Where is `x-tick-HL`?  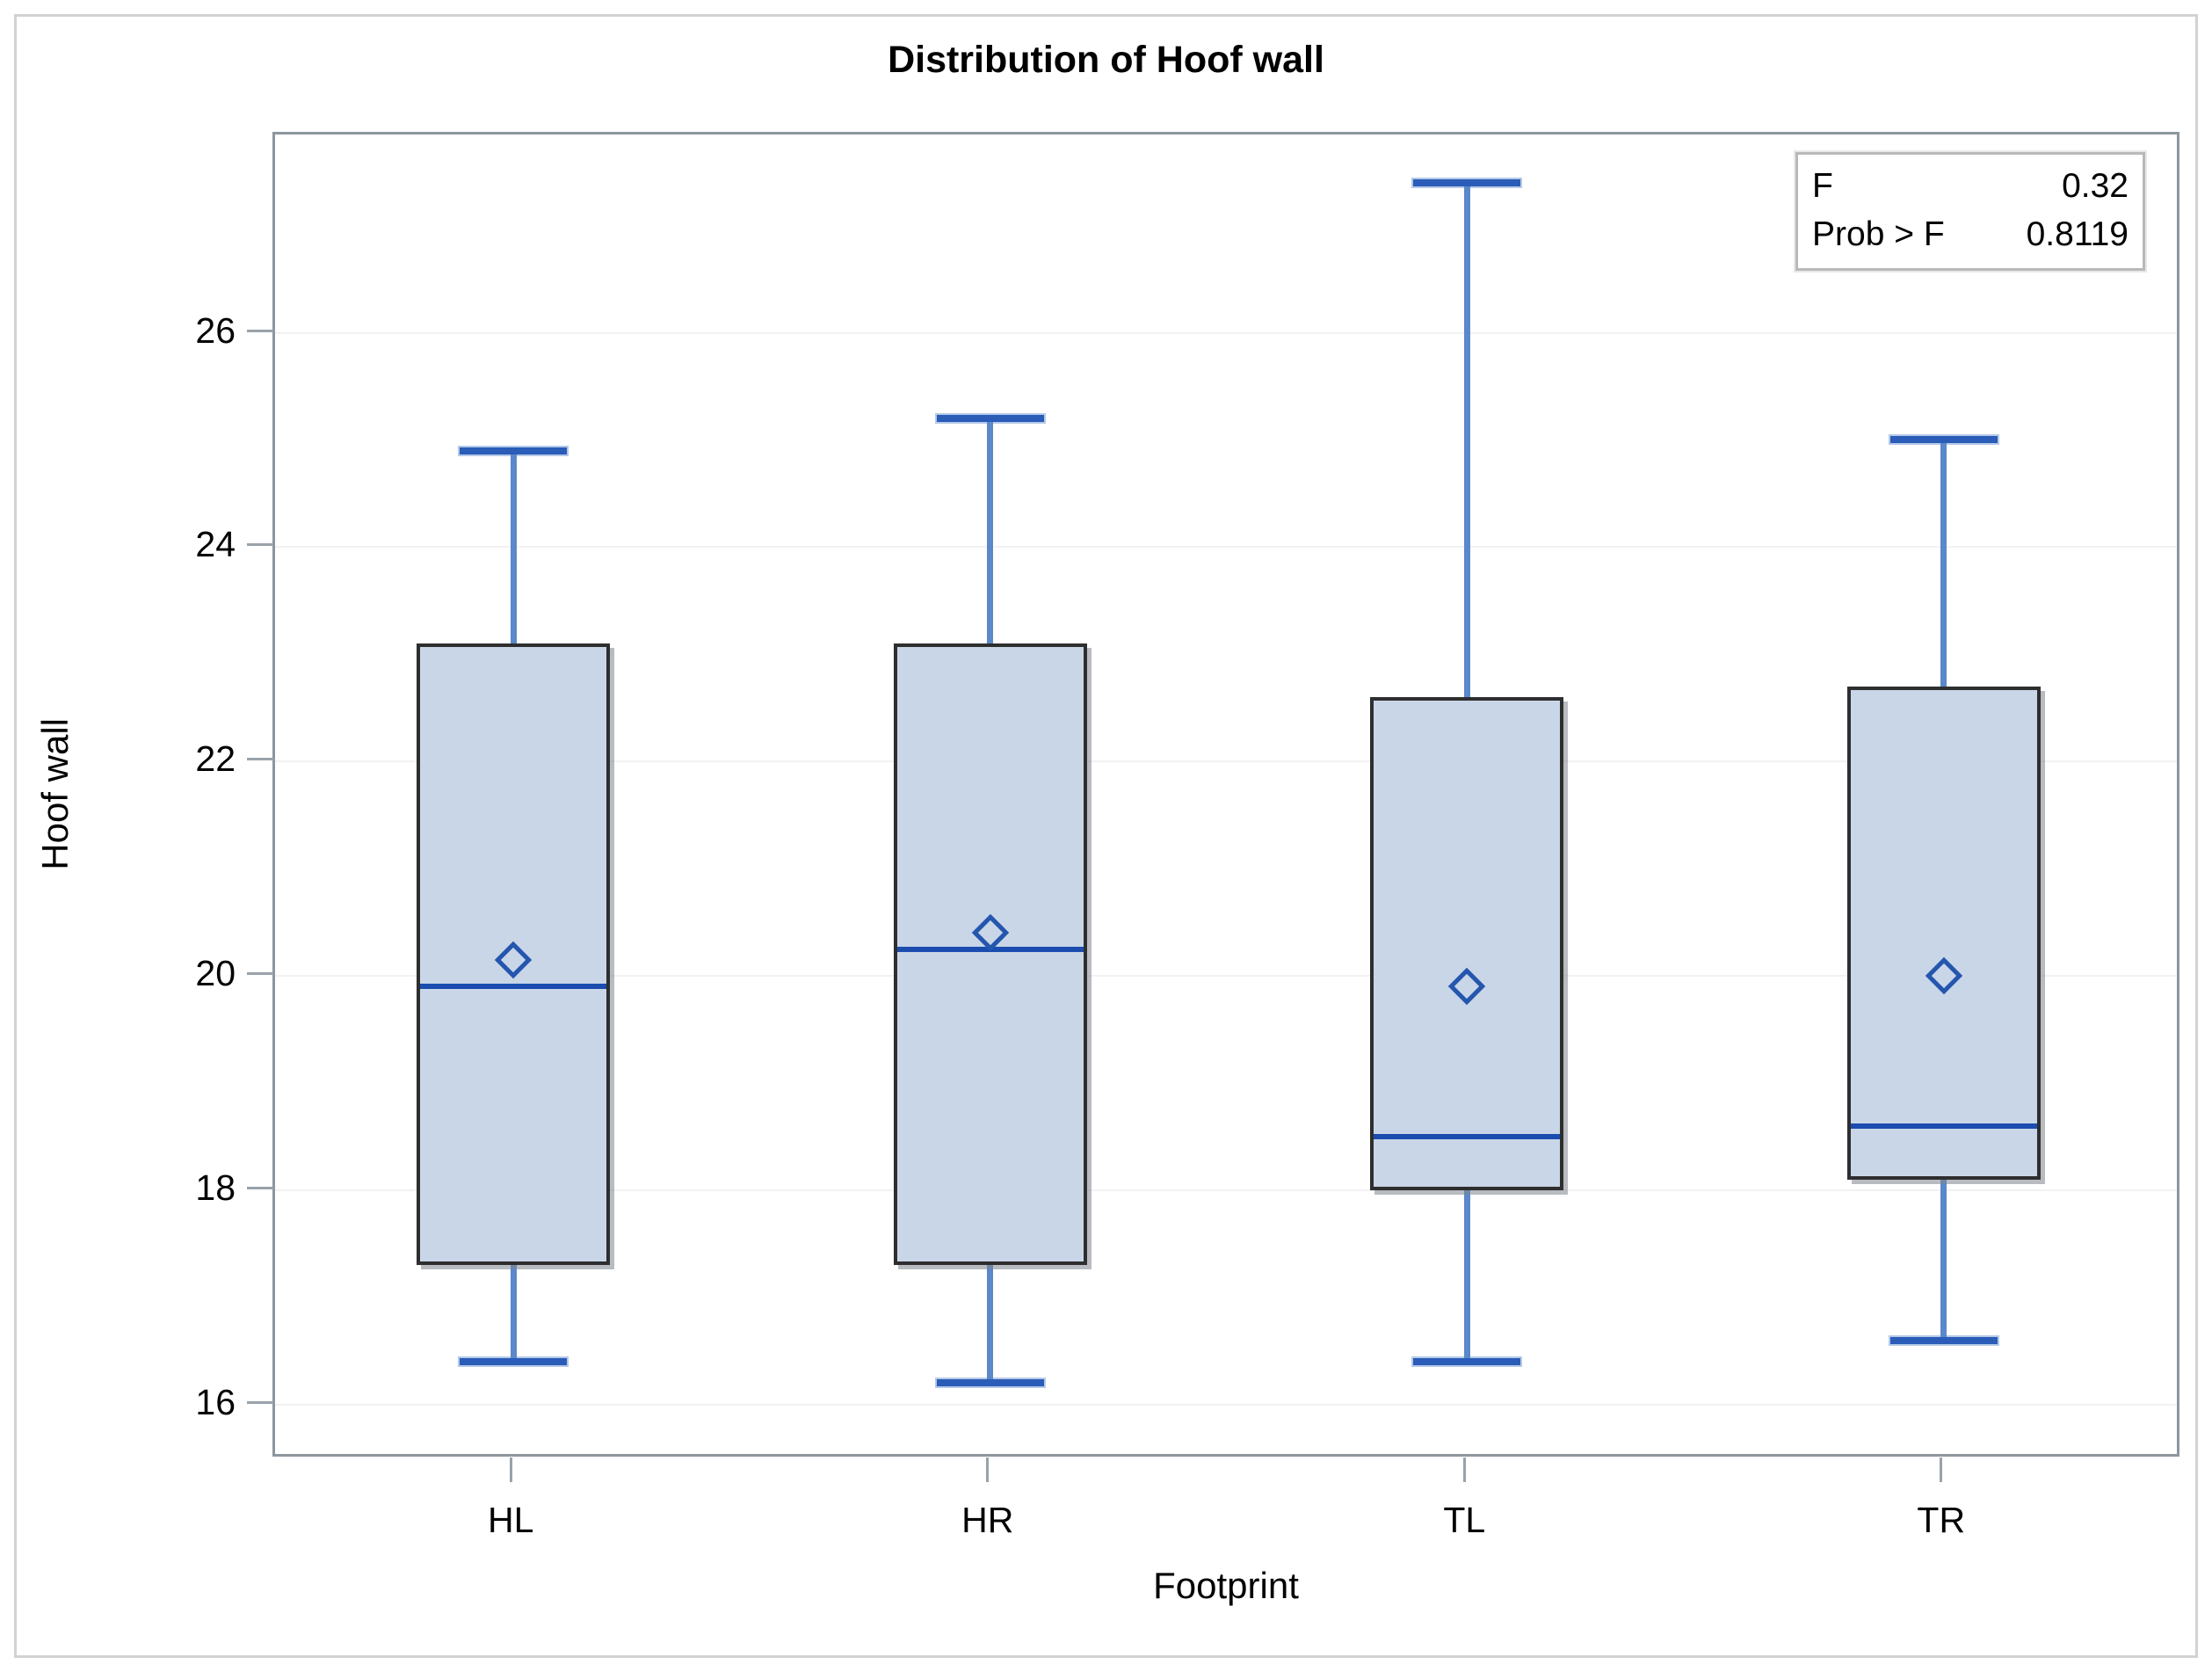 x-tick-HL is located at coordinates (511, 1470).